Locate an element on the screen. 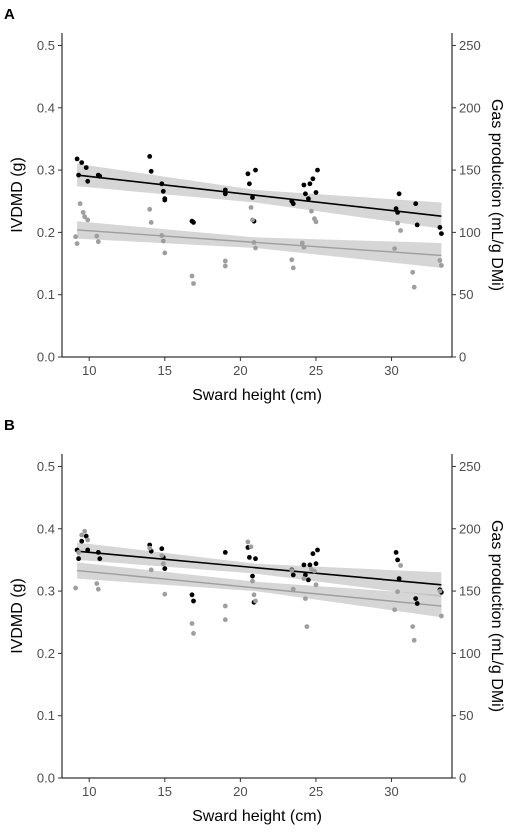 This screenshot has width=510, height=835. y2-tick-label: 100 is located at coordinates (470, 232).